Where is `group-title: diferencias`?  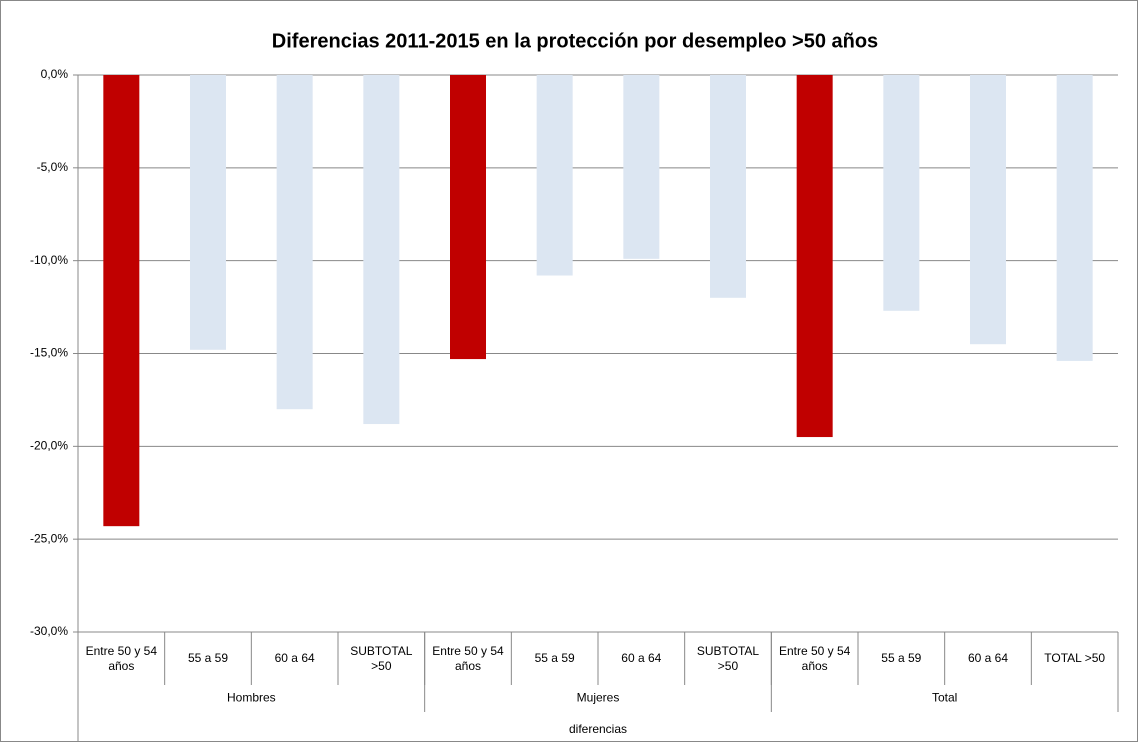 group-title: diferencias is located at coordinates (598, 729).